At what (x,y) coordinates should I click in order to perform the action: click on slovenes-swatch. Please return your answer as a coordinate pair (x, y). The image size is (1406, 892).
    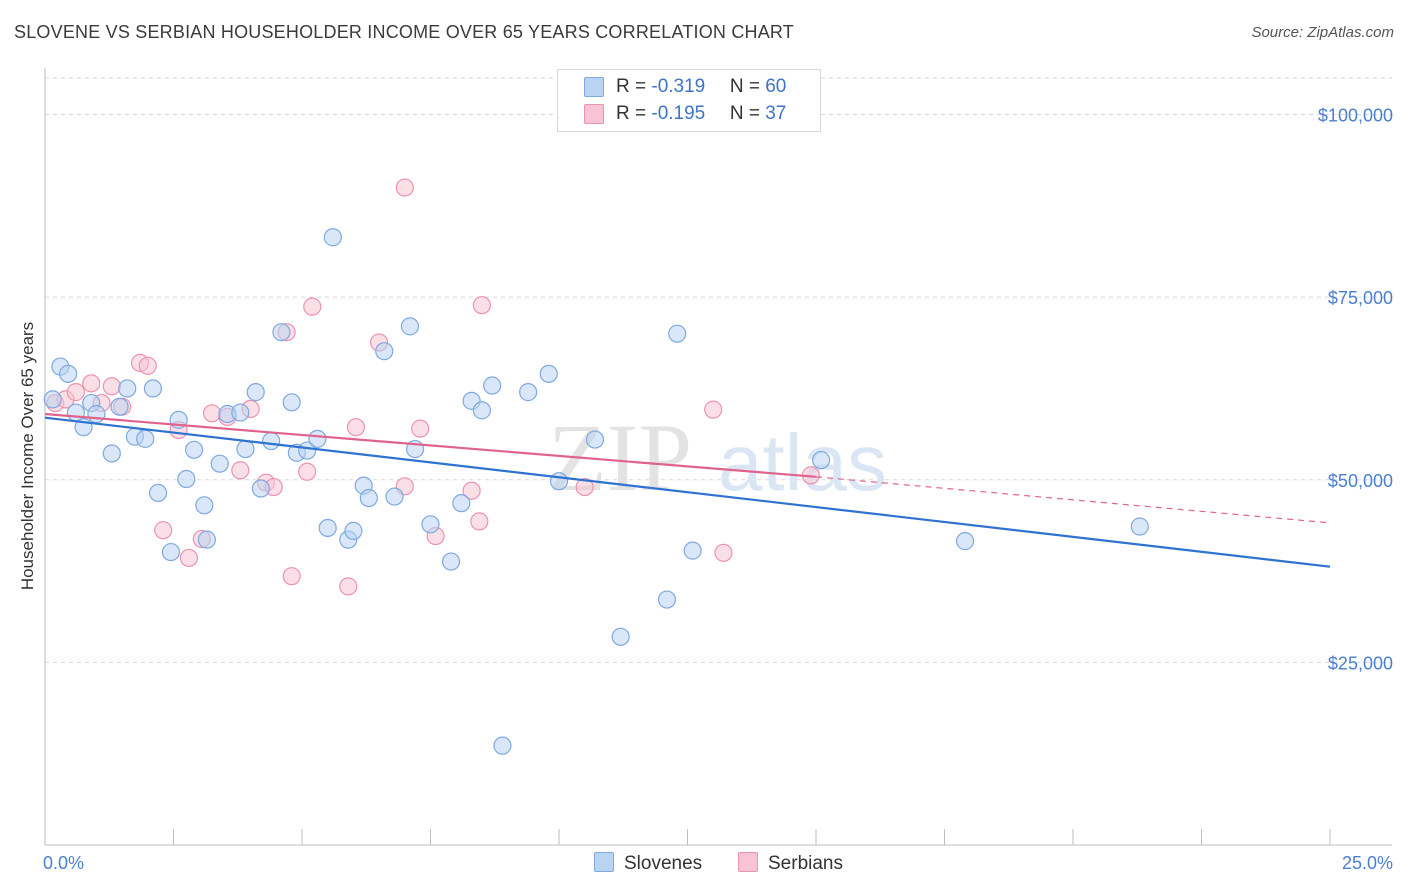
    Looking at the image, I should click on (594, 87).